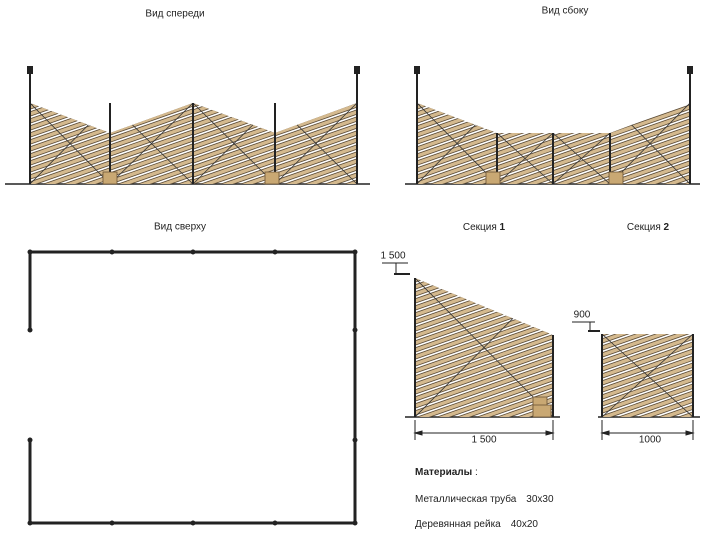  Describe the element at coordinates (392, 256) in the screenshot. I see `dimension-label: 1 500` at that location.